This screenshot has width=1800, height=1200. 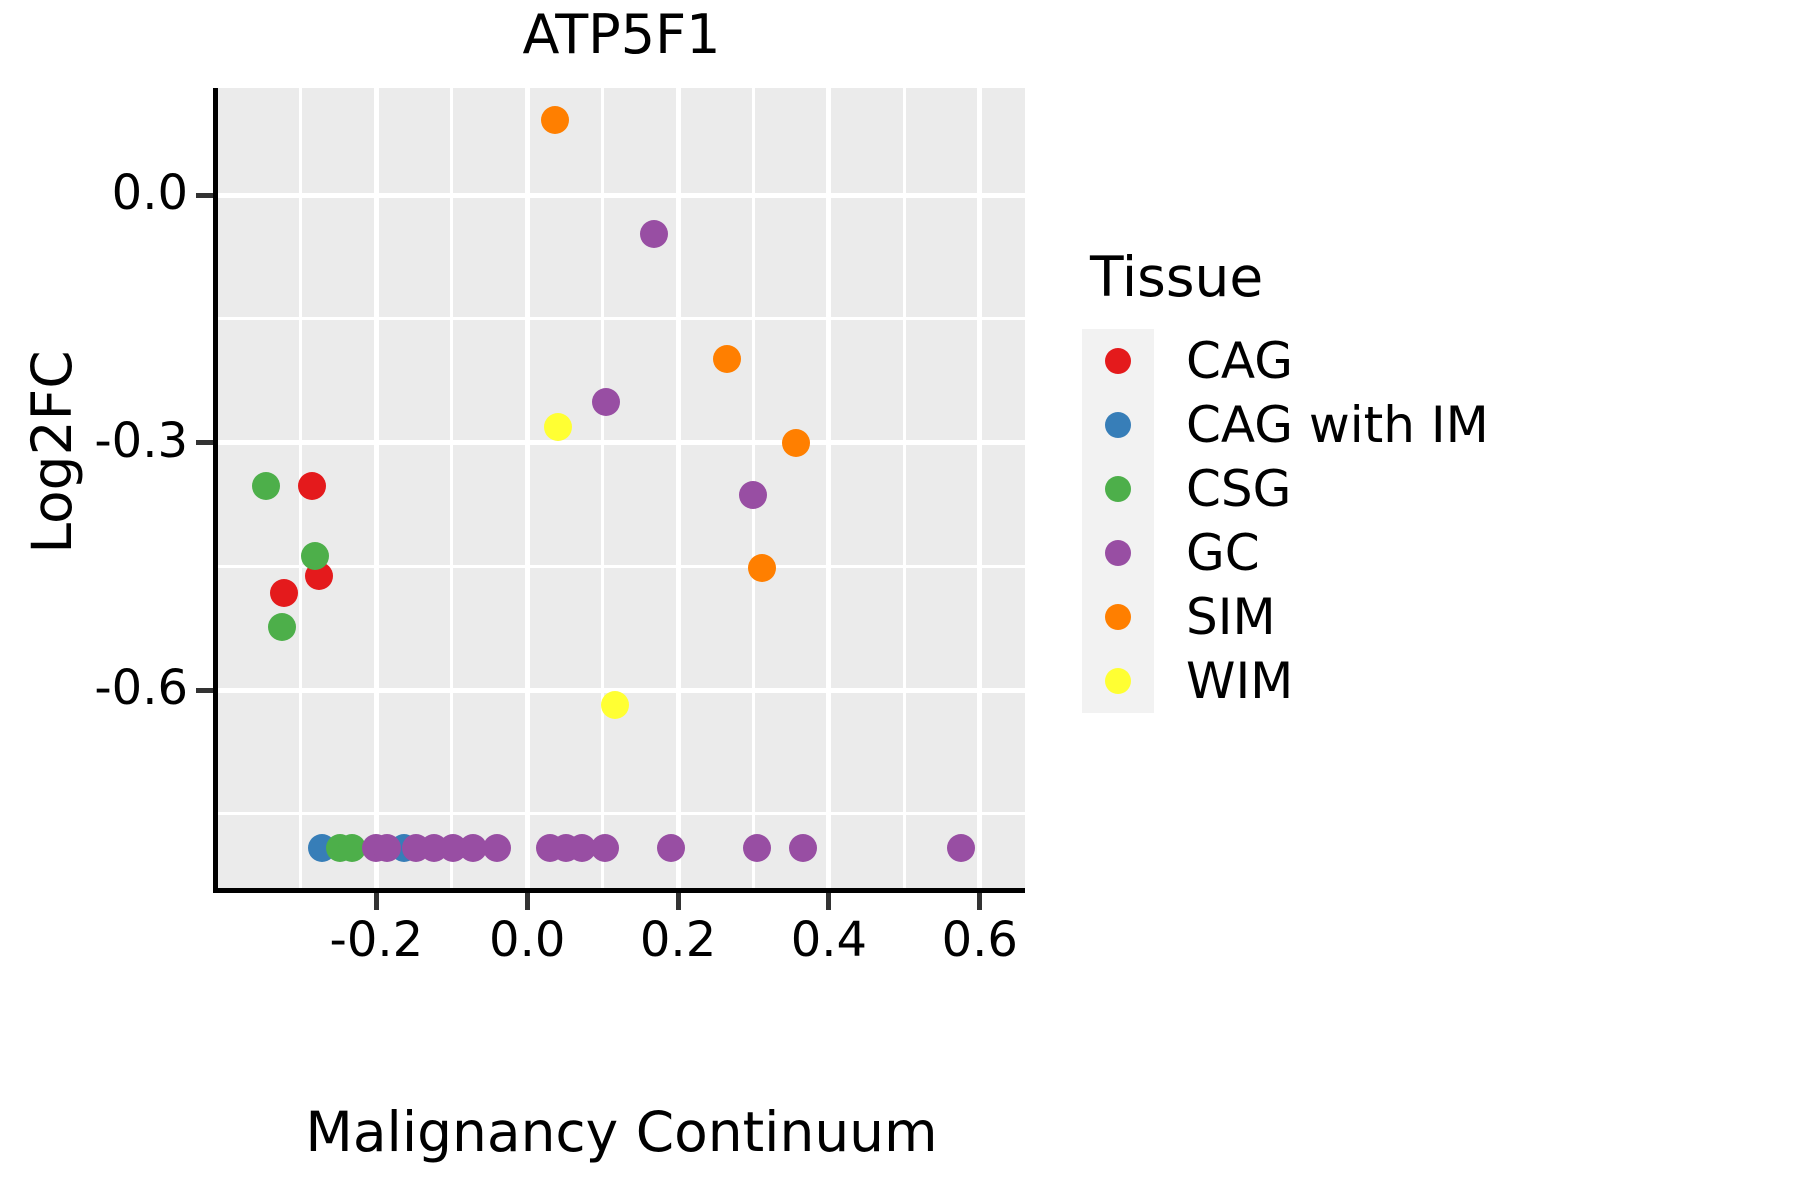 I want to click on y-tick-label: -0.3, so click(x=141, y=440).